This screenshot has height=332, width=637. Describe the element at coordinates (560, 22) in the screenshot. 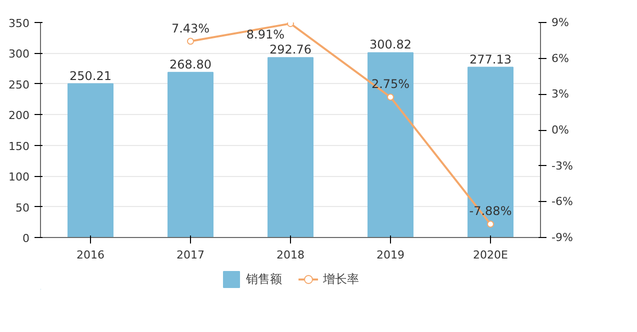

I see `y2-tick-label: 9%` at that location.